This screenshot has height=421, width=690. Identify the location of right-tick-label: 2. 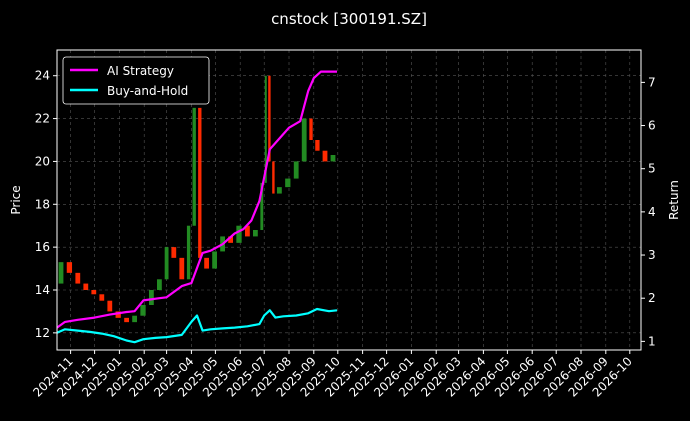
(652, 298).